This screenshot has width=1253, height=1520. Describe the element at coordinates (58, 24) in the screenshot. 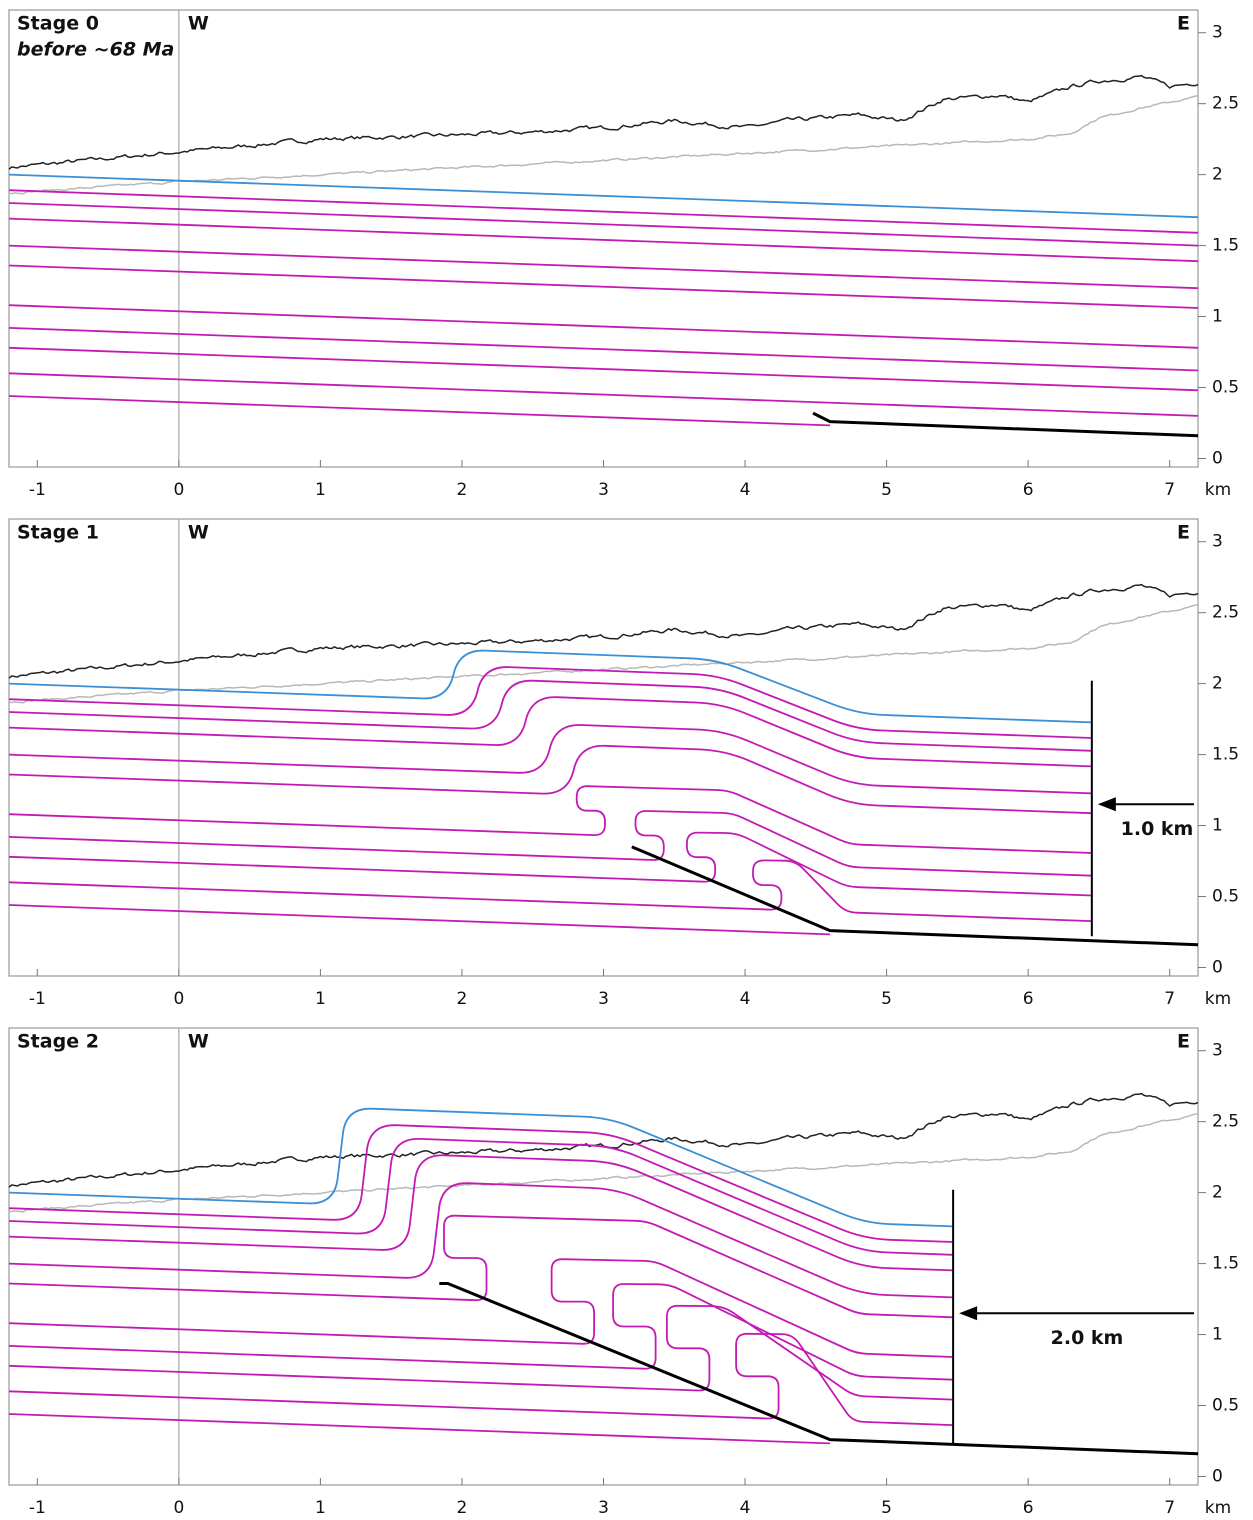

I see `stage-title: Stage 0` at that location.